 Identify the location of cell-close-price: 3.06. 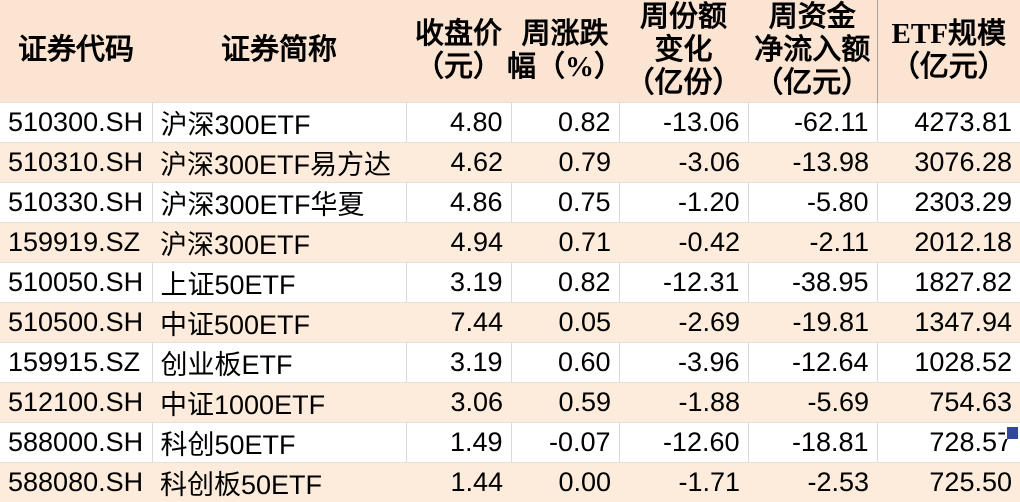
(458, 402).